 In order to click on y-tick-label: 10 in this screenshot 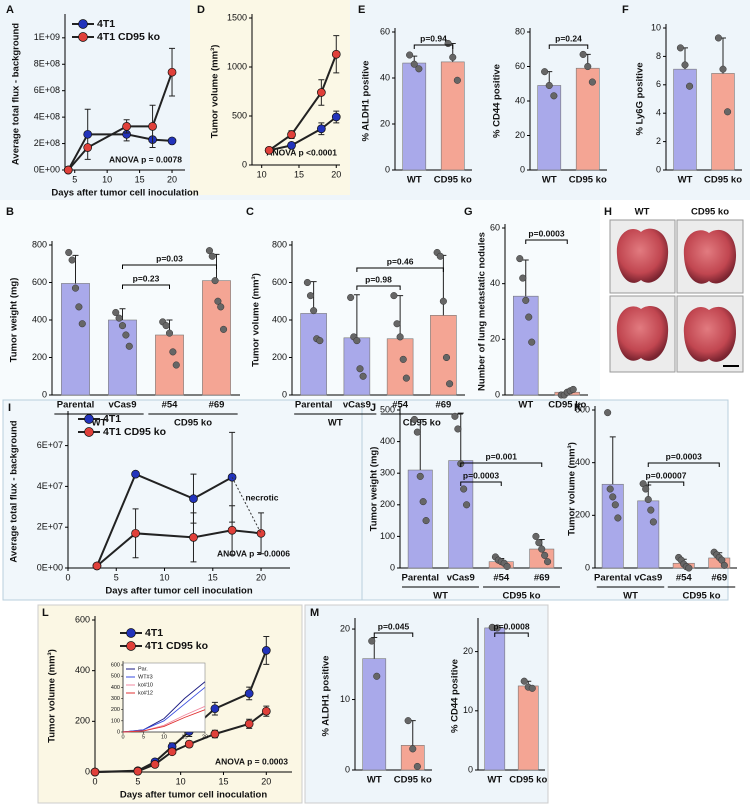, I will do `click(656, 27)`.